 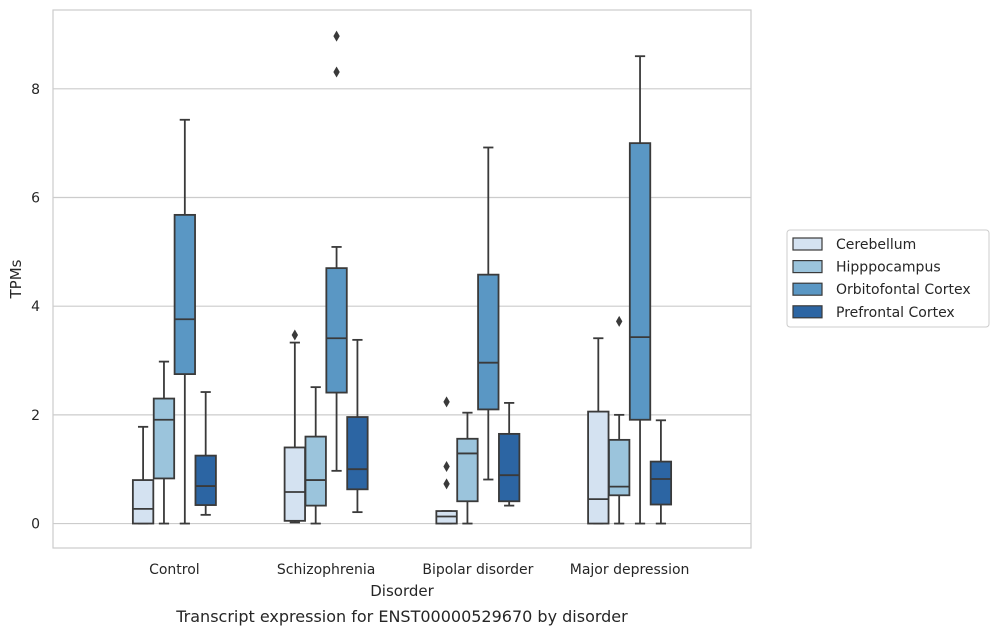 I want to click on legend-label: Orbitofontal Cortex, so click(x=903, y=290).